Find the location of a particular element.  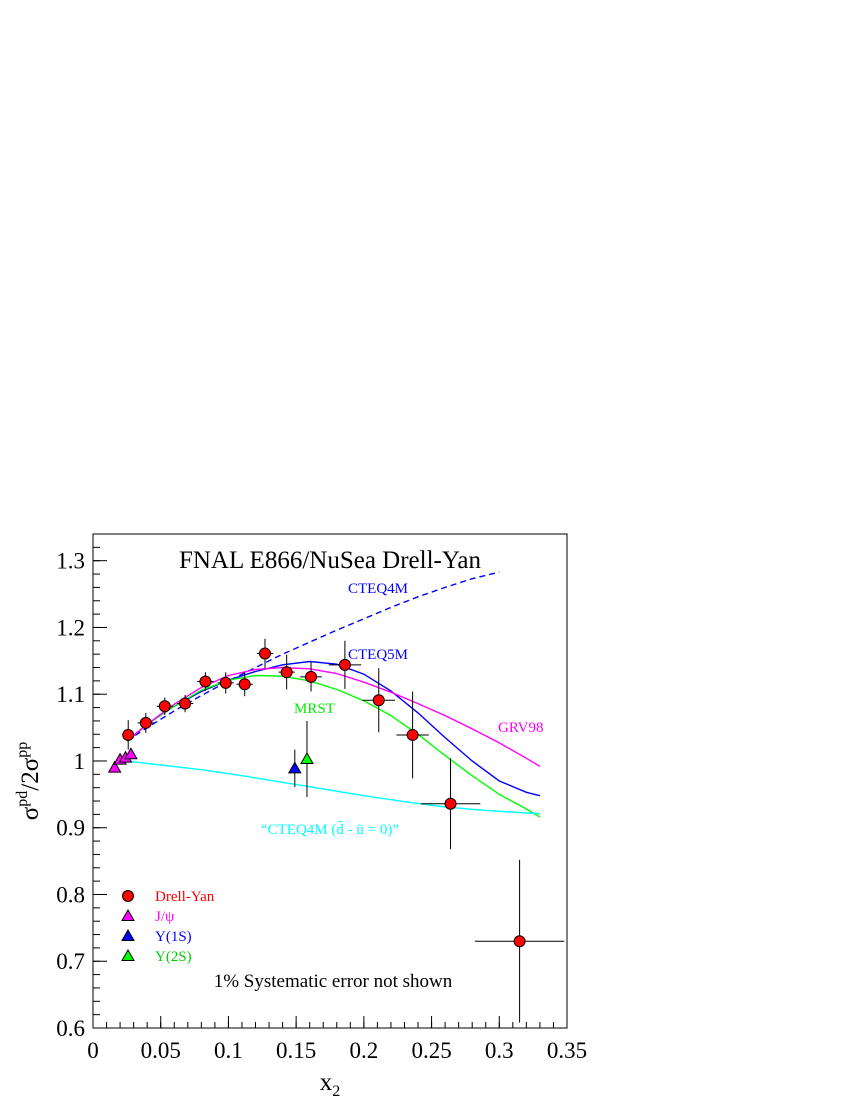

x-tick-label: 0 is located at coordinates (93, 1050).